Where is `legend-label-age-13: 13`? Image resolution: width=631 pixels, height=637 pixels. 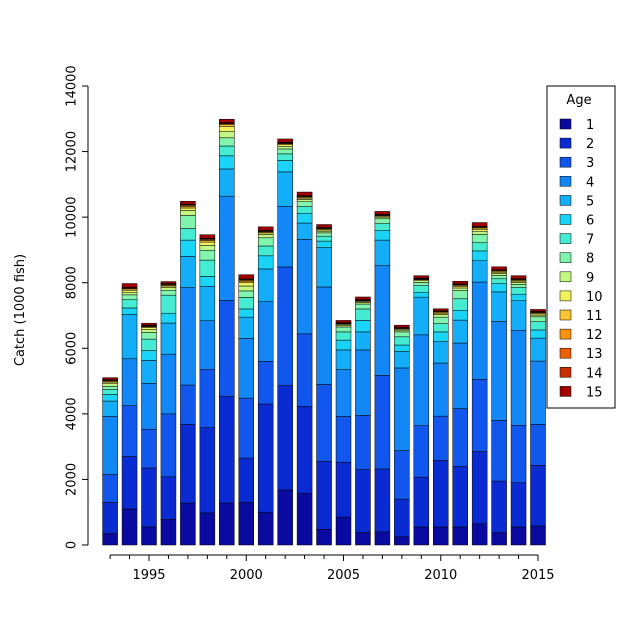 legend-label-age-13: 13 is located at coordinates (594, 354).